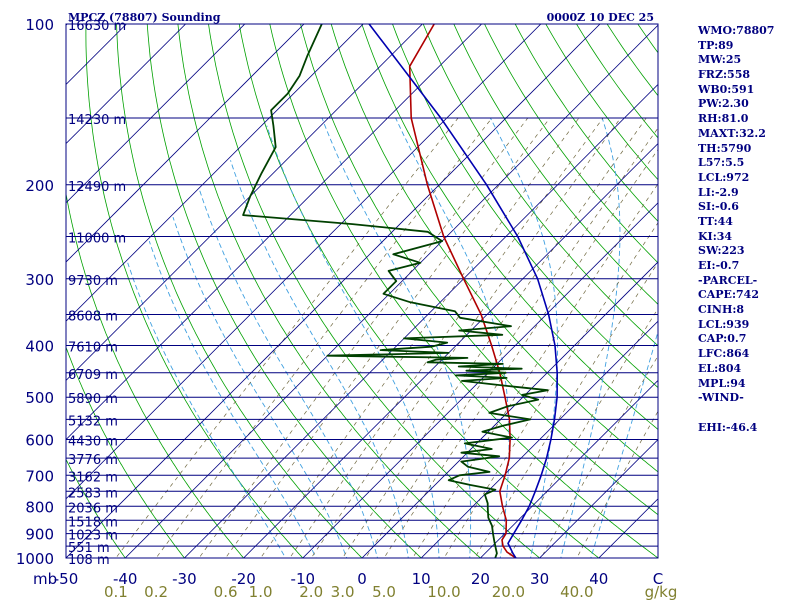  What do you see at coordinates (144, 17) in the screenshot?
I see `station-title: MPCZ (78807) Sounding` at bounding box center [144, 17].